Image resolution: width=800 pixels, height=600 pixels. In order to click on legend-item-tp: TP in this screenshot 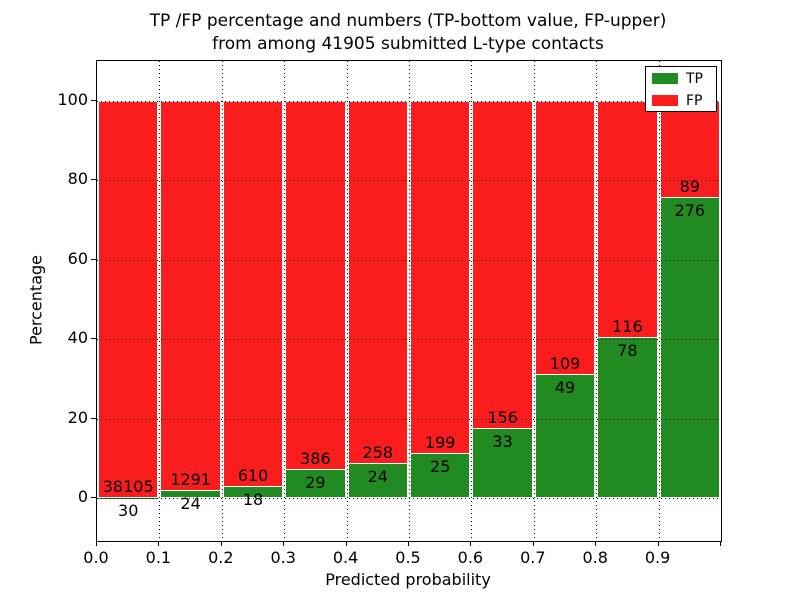, I will do `click(681, 78)`.